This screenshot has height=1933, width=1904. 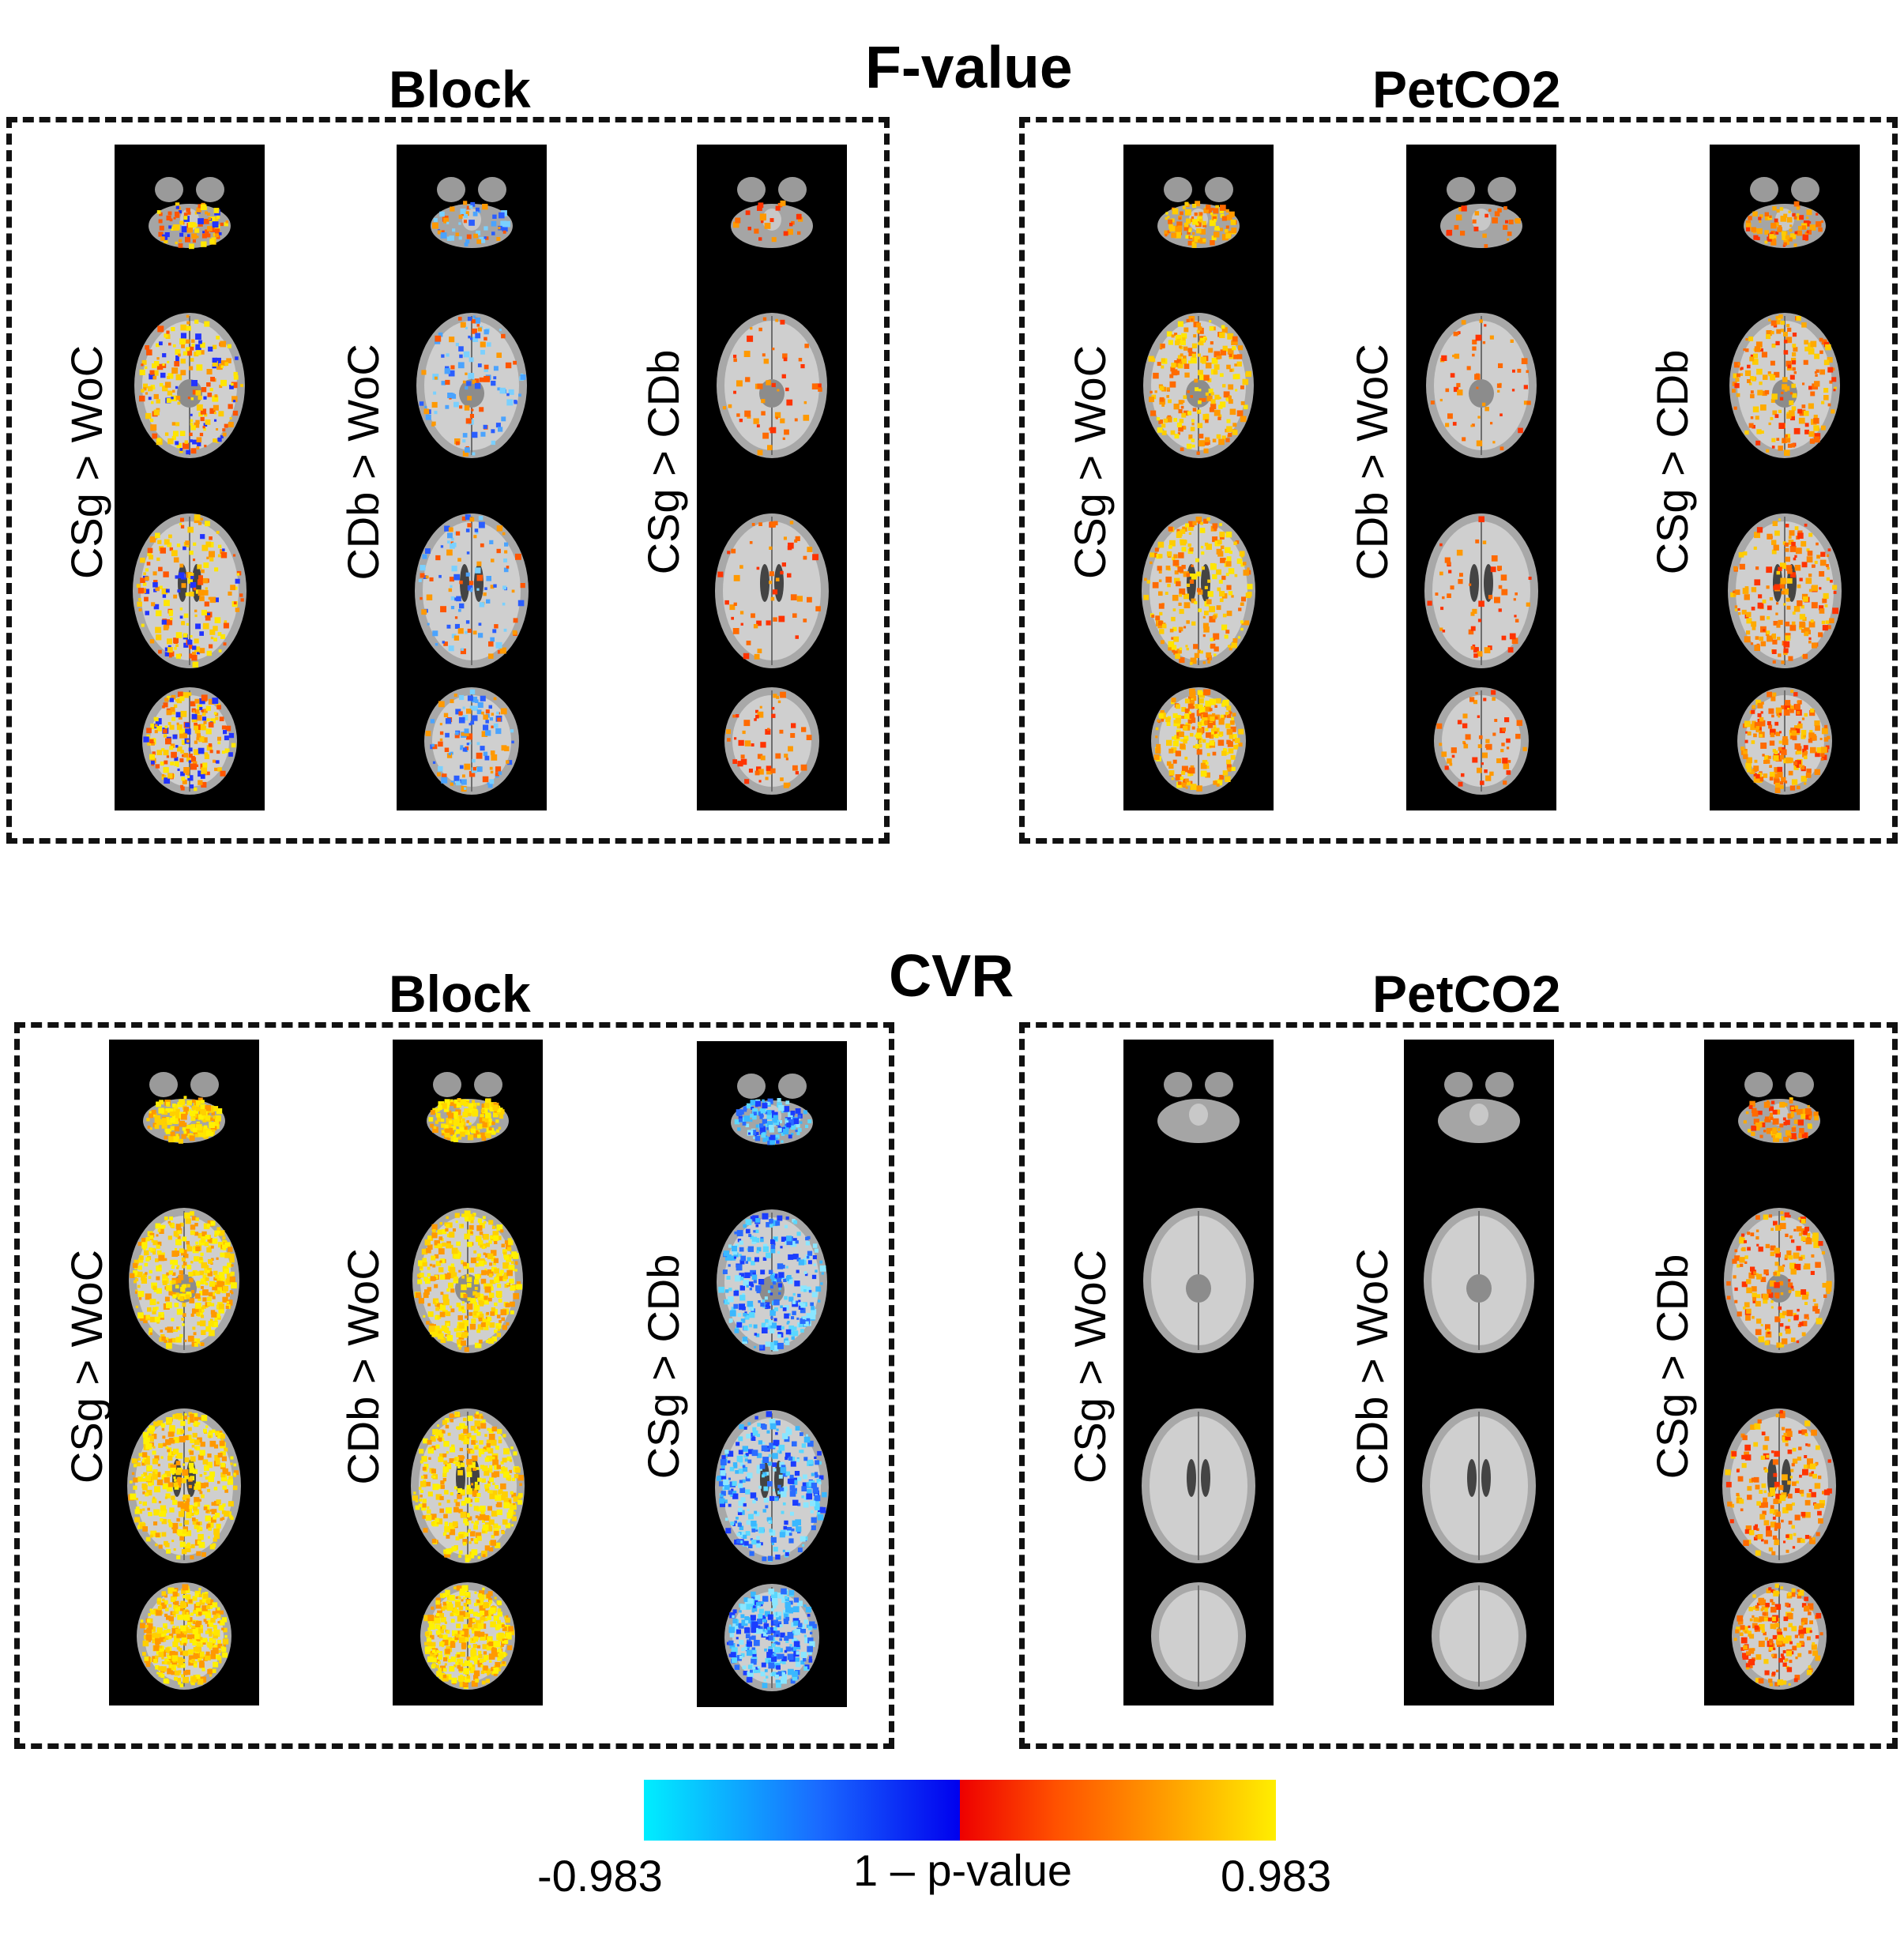 I want to click on brain-slices, so click(x=1481, y=486).